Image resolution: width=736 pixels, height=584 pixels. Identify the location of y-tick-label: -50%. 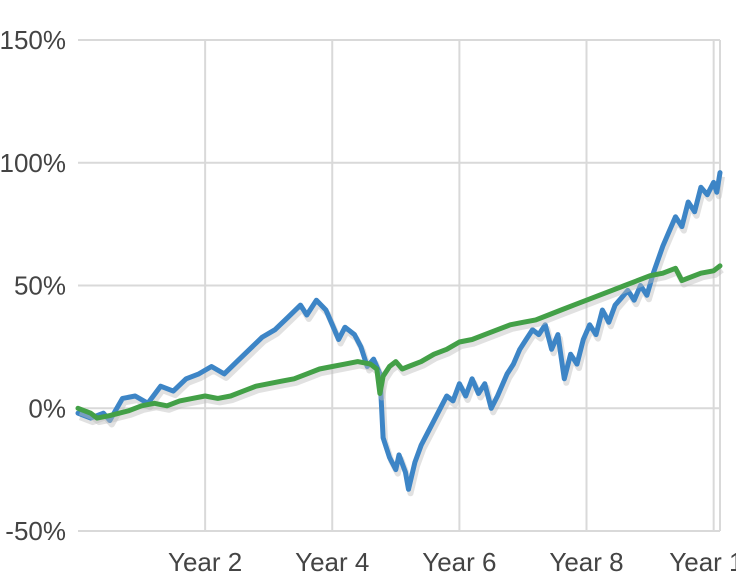
(35, 531).